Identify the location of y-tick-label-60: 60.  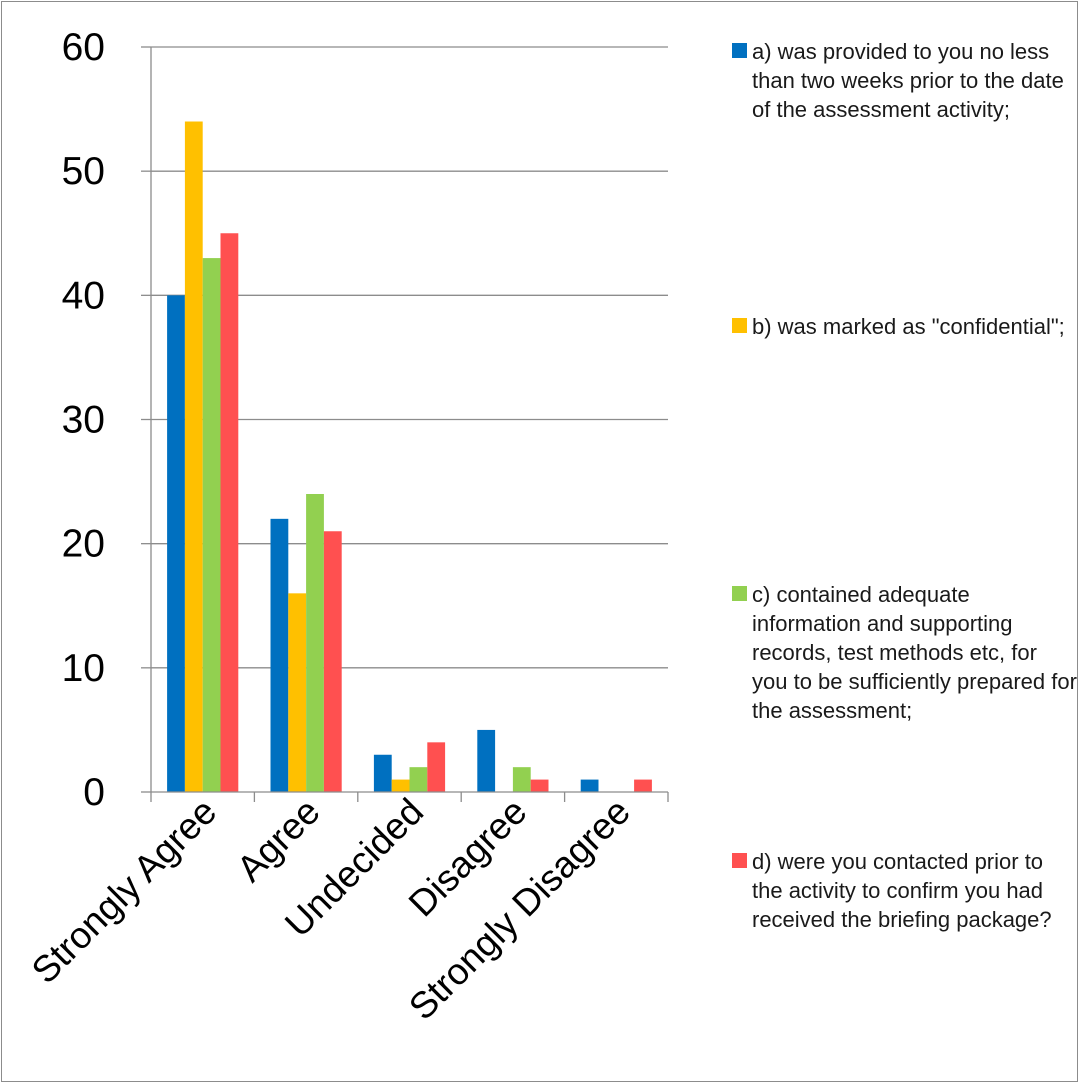
(83, 47).